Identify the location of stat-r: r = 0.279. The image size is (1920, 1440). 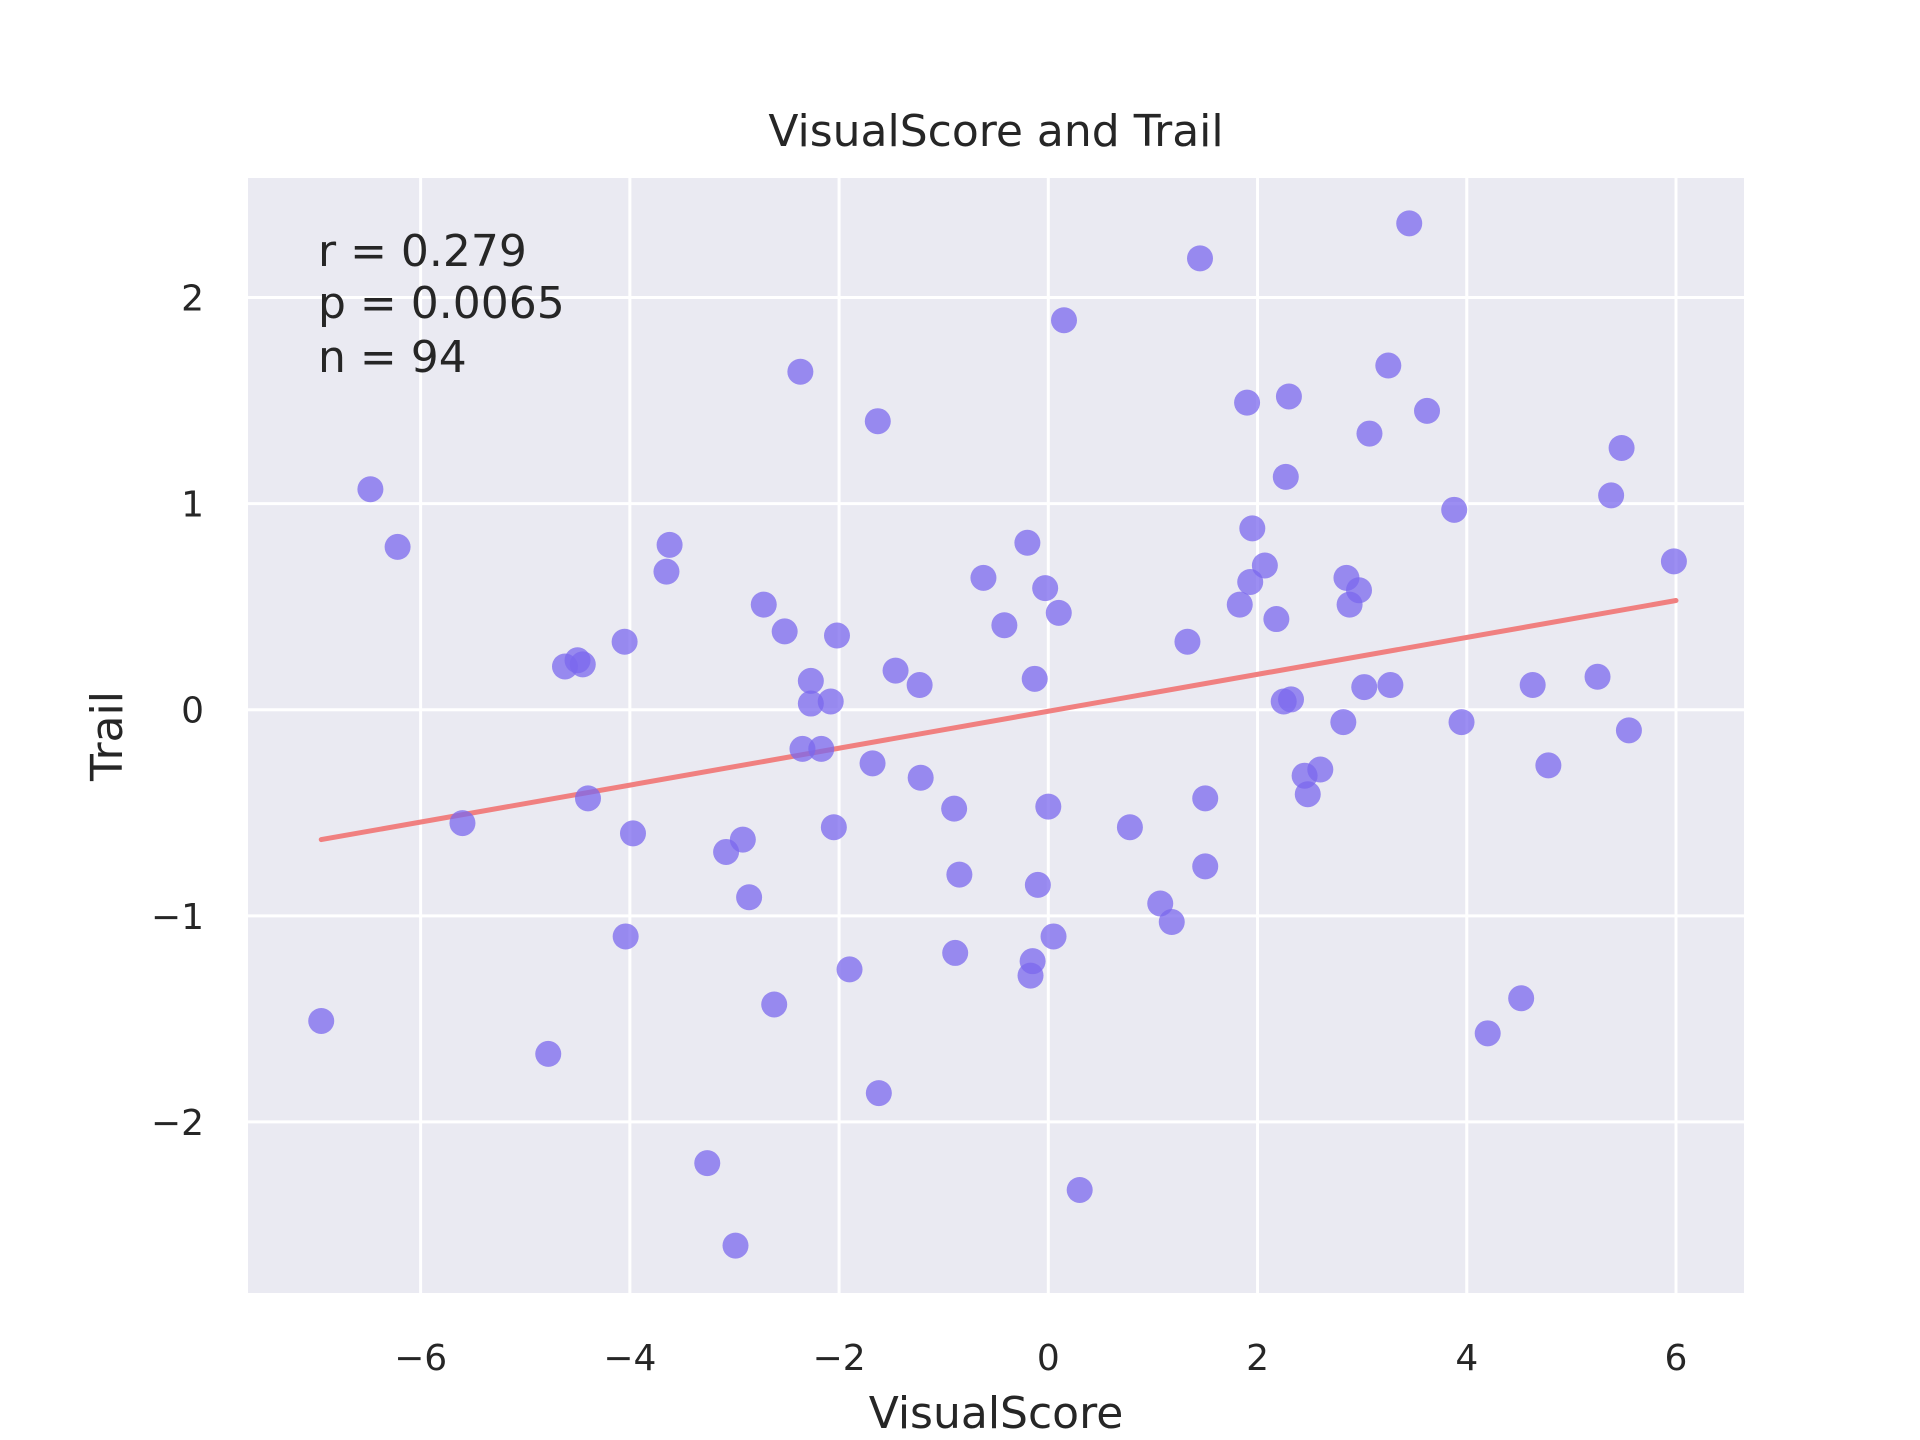
(422, 251).